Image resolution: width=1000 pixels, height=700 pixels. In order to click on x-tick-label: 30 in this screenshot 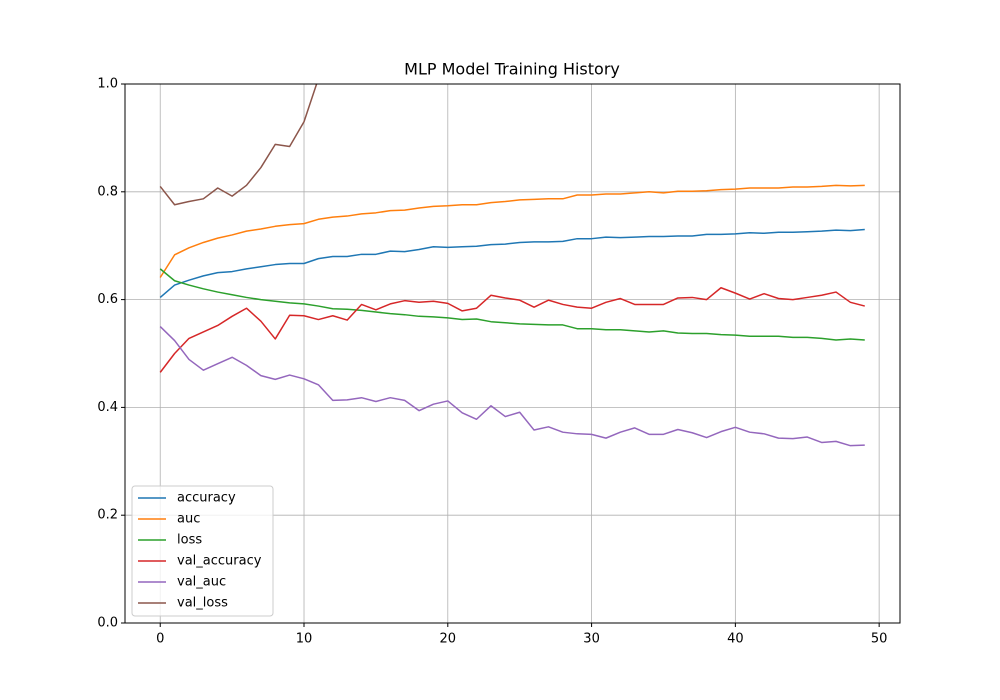, I will do `click(591, 639)`.